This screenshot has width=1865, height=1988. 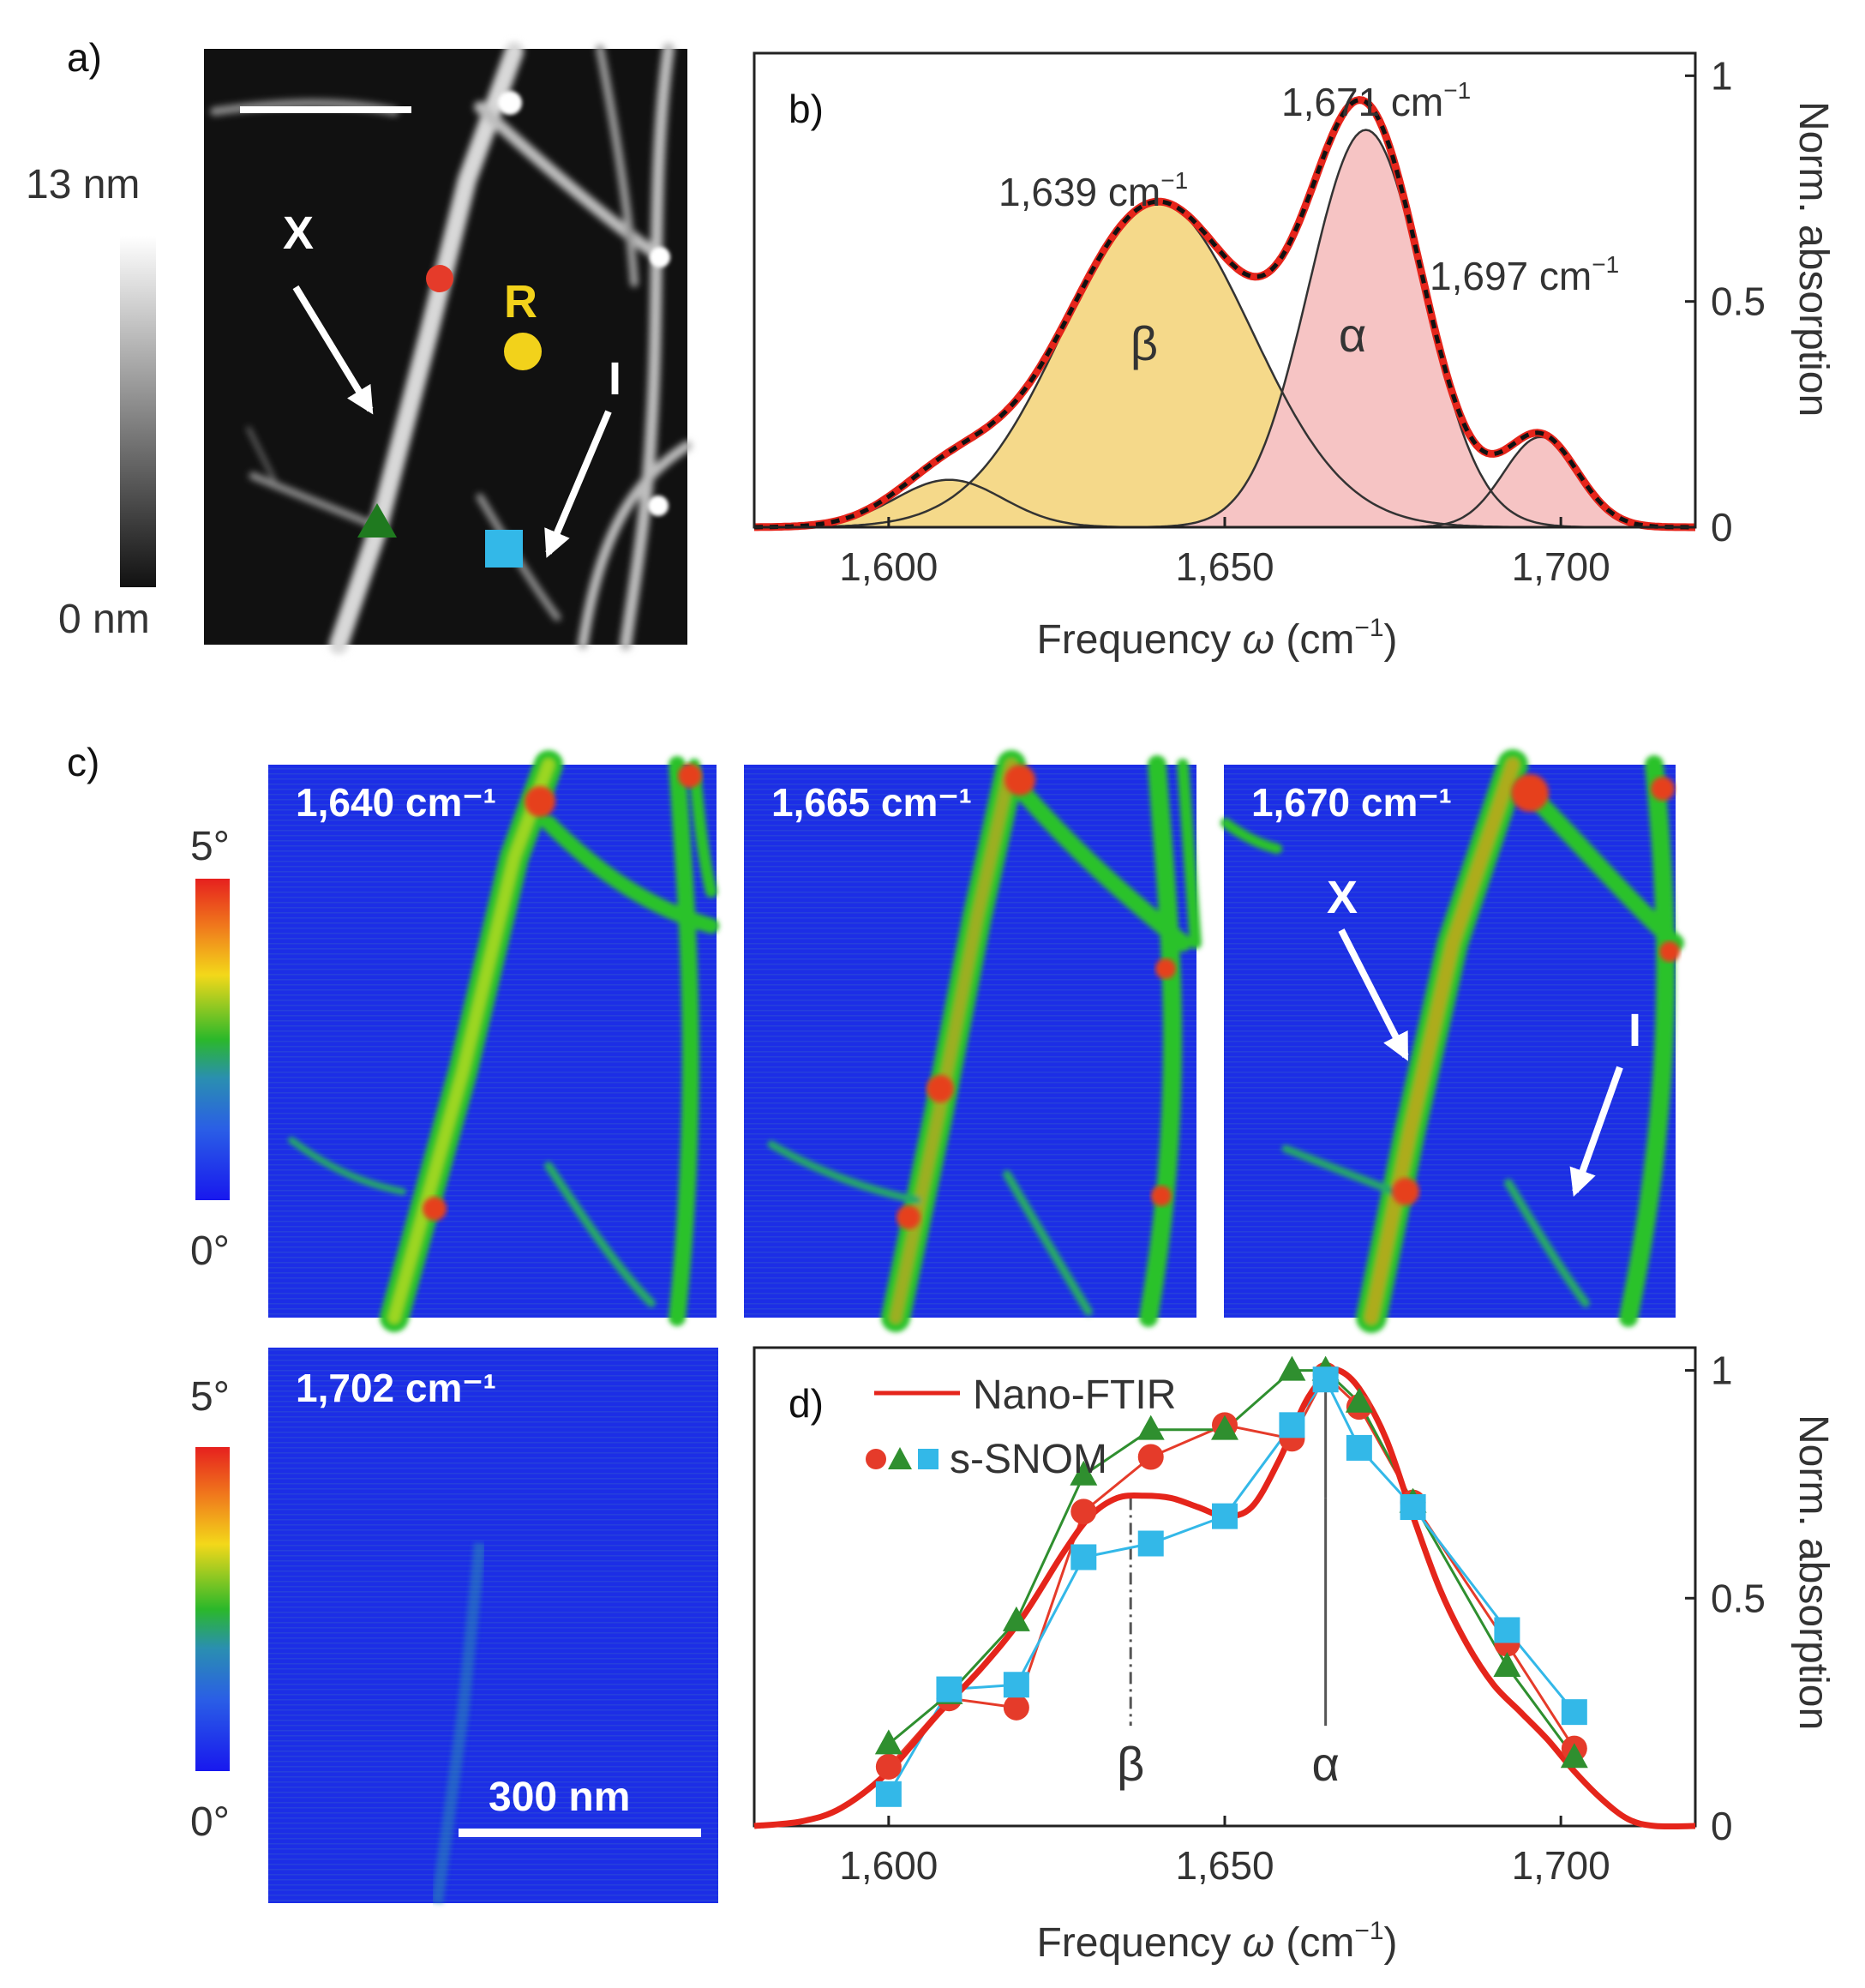 I want to click on chart-b-component-fill-low, so click(x=1224, y=503).